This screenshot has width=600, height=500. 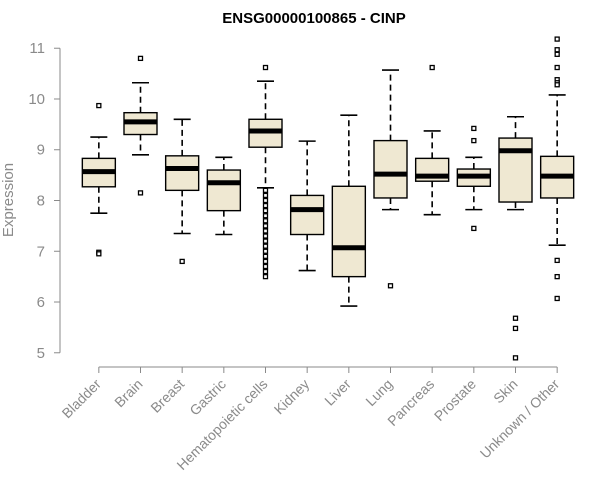 What do you see at coordinates (167, 396) in the screenshot?
I see `x-tick-label: Breast` at bounding box center [167, 396].